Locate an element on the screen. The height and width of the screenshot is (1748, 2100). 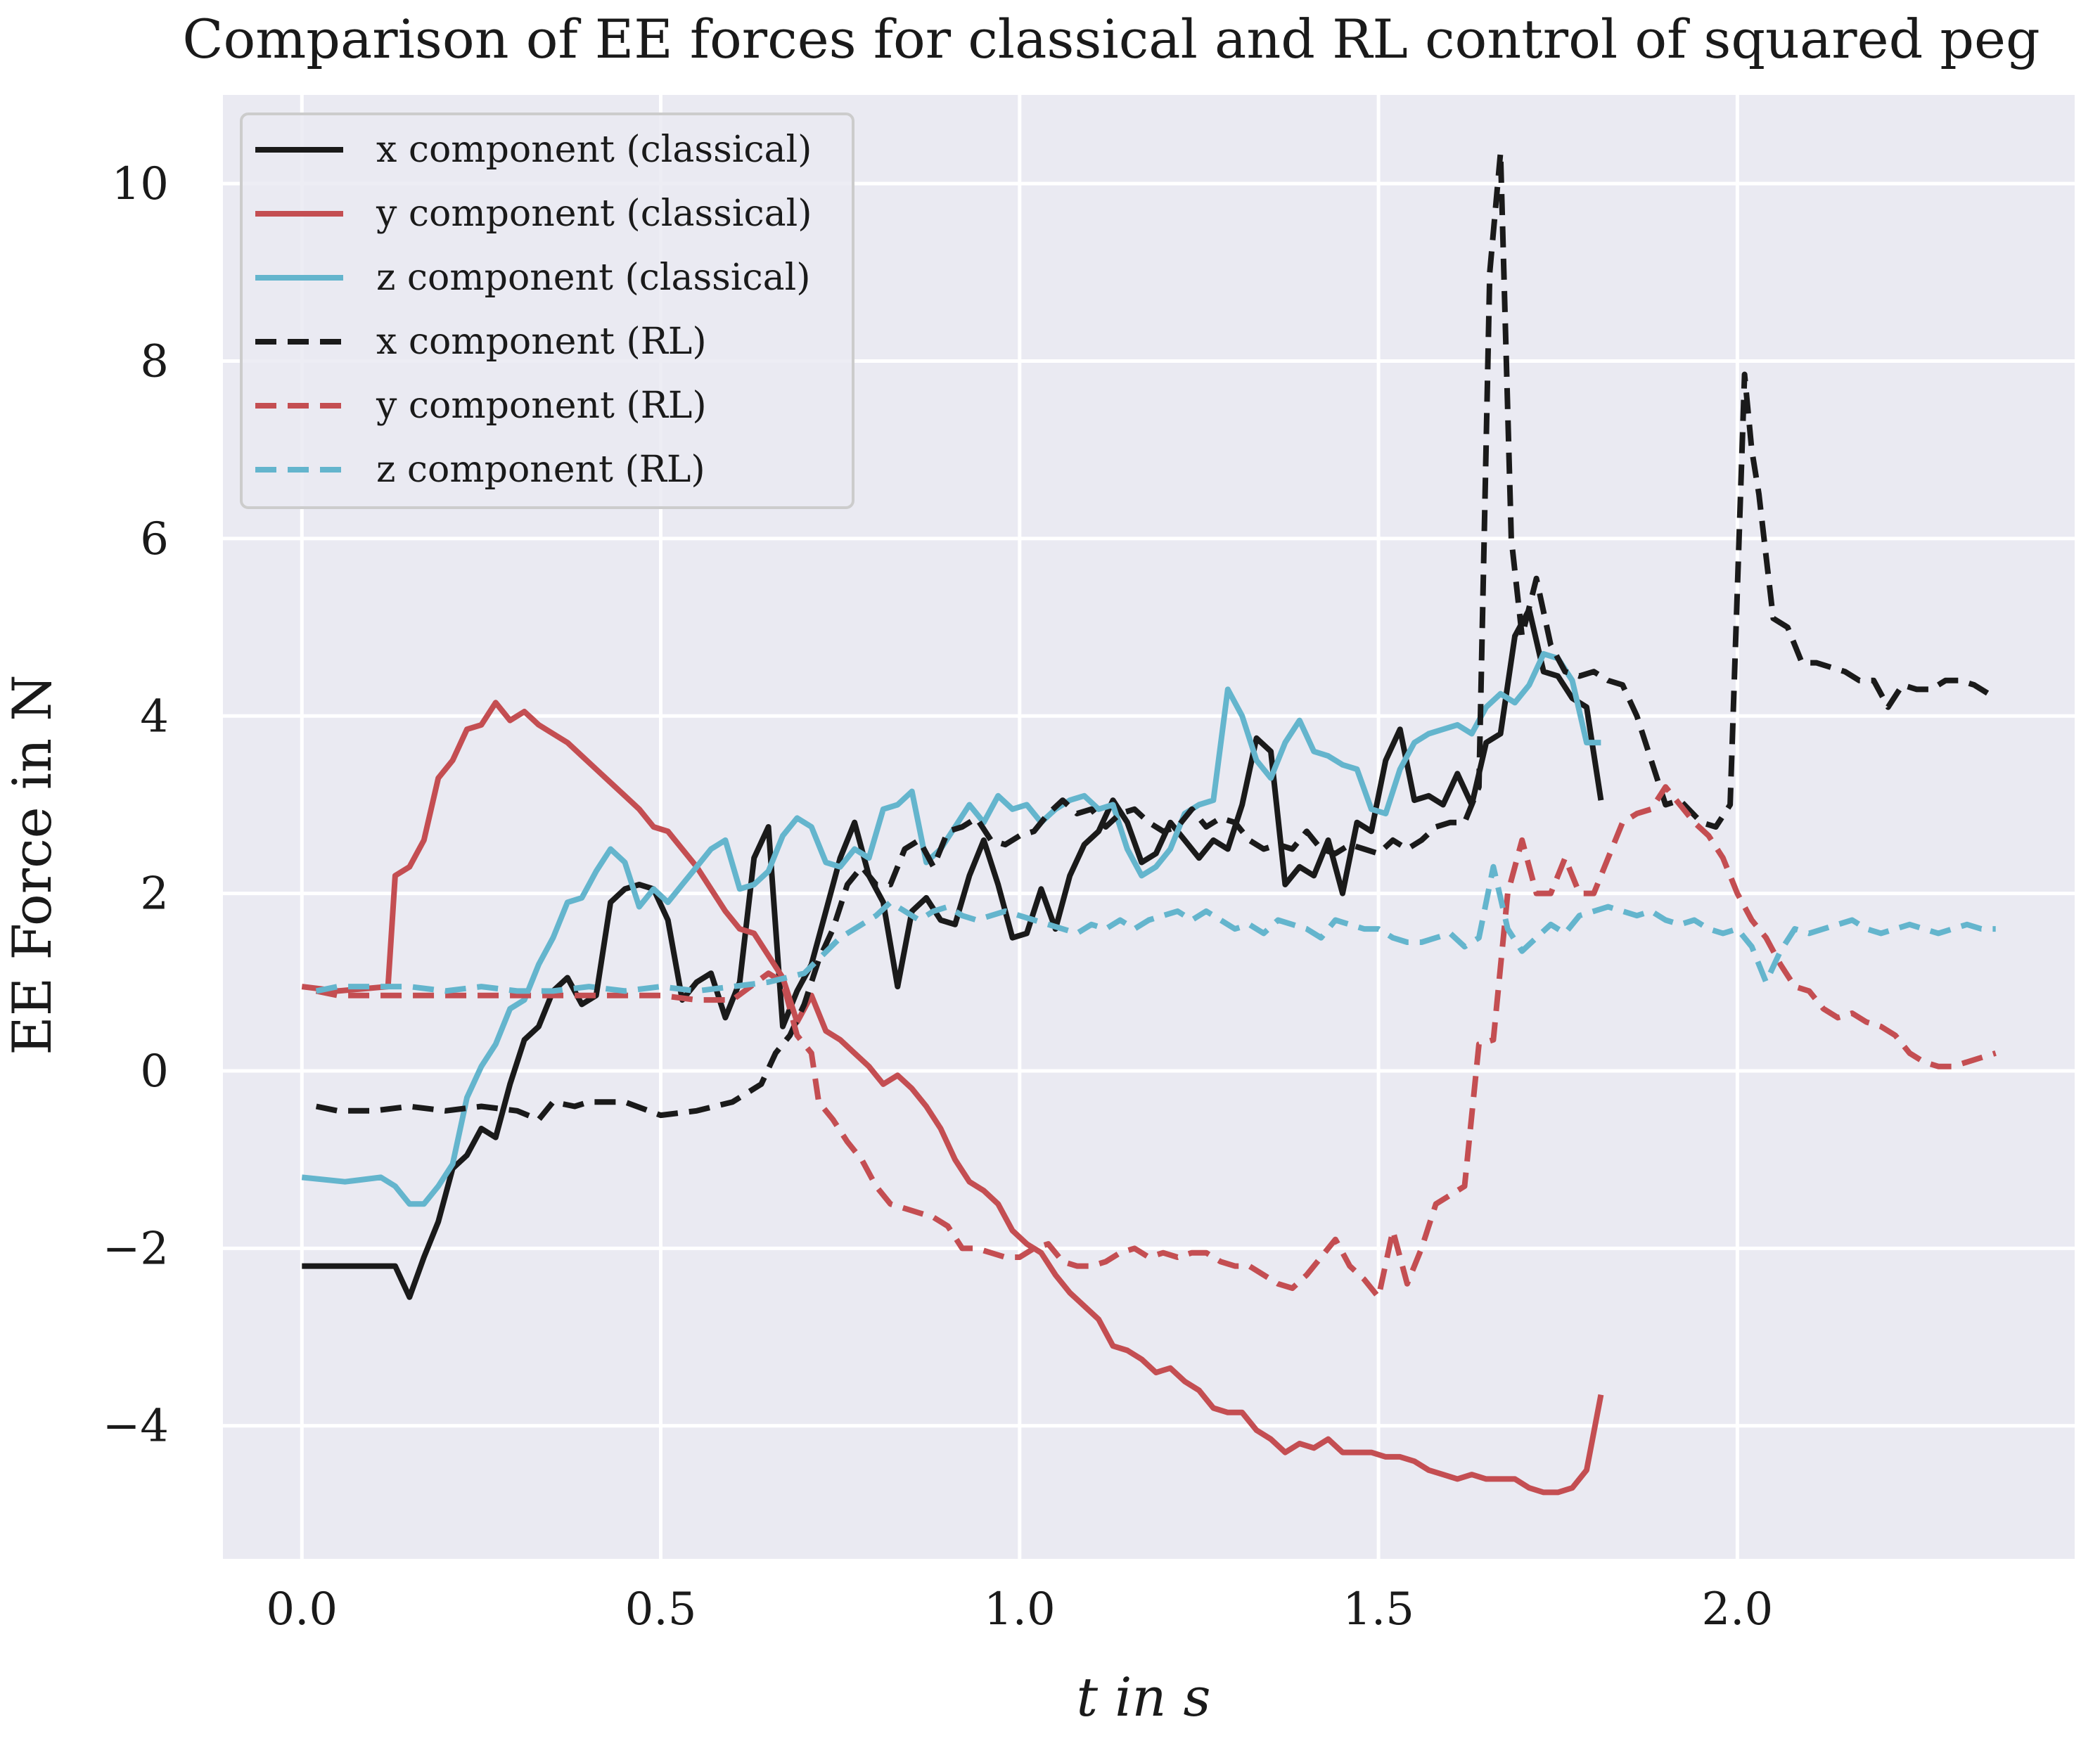
x-tick-label: 2.0 is located at coordinates (1737, 1609).